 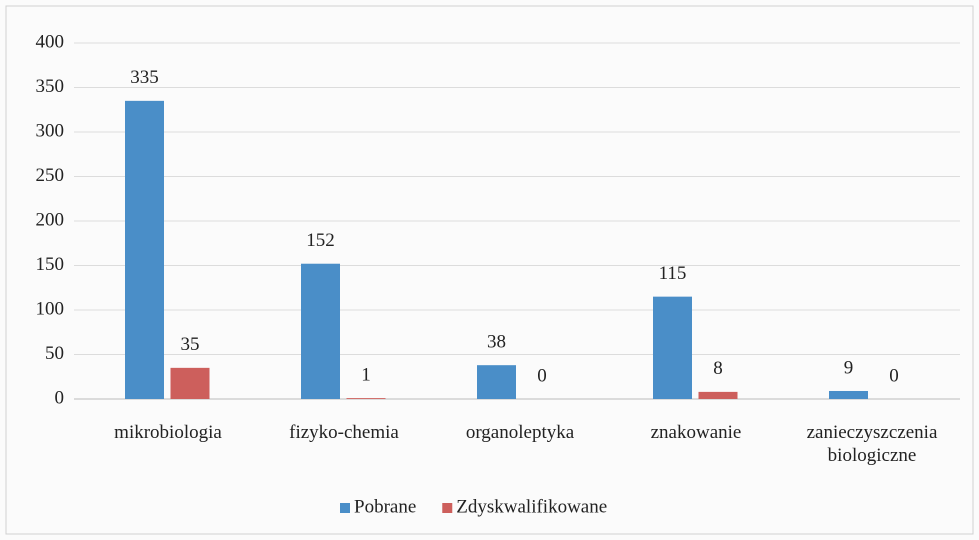 What do you see at coordinates (673, 273) in the screenshot?
I see `data-label: 115` at bounding box center [673, 273].